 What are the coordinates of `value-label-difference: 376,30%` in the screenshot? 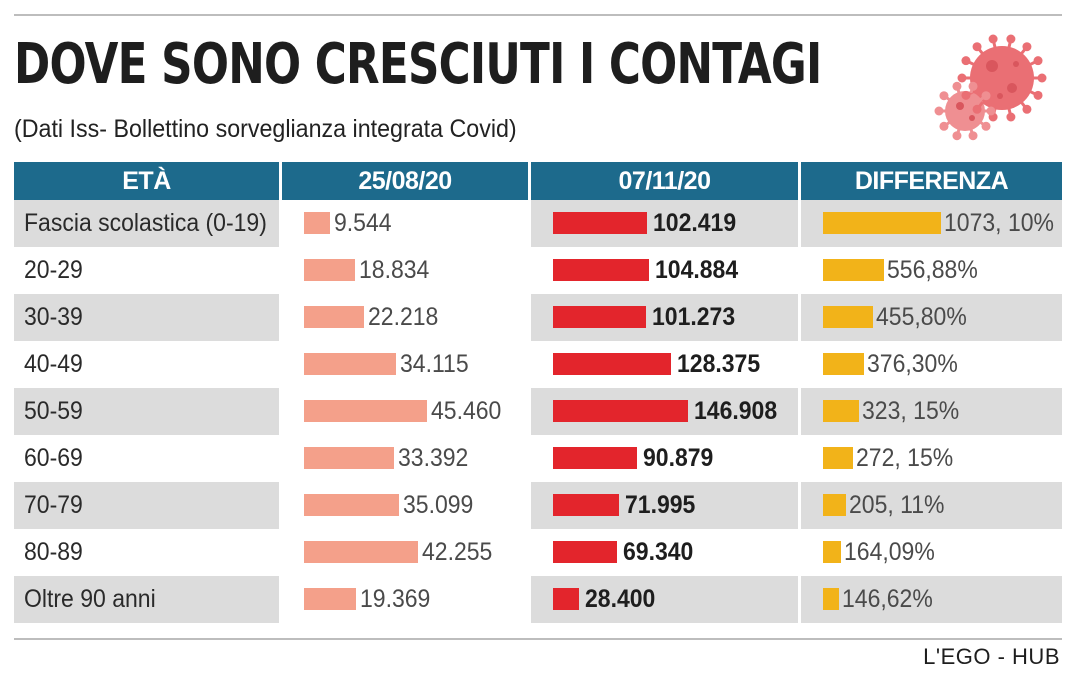 It's located at (912, 364).